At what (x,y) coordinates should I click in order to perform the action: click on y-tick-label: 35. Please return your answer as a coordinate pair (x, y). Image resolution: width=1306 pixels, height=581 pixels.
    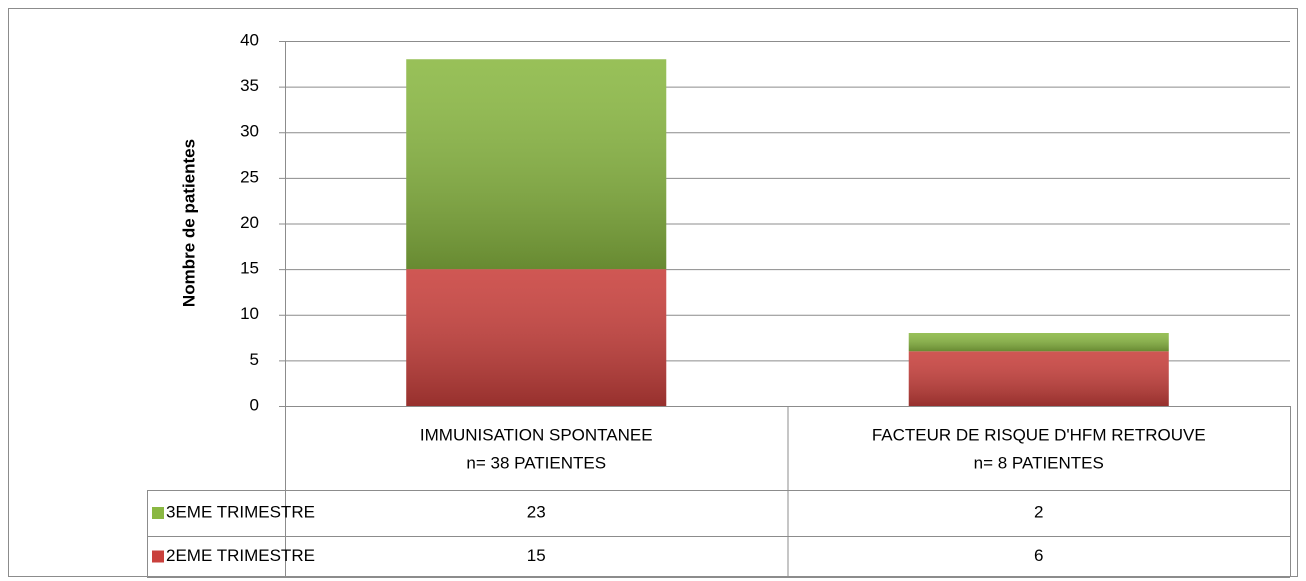
    Looking at the image, I should click on (249, 85).